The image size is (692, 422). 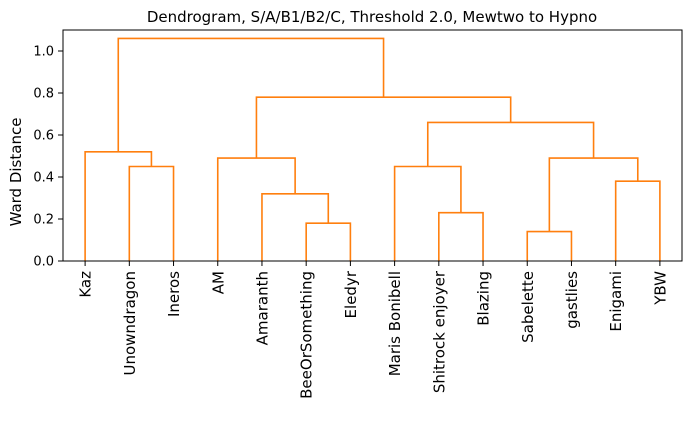 I want to click on y-tick-label: 1.0, so click(x=43, y=52).